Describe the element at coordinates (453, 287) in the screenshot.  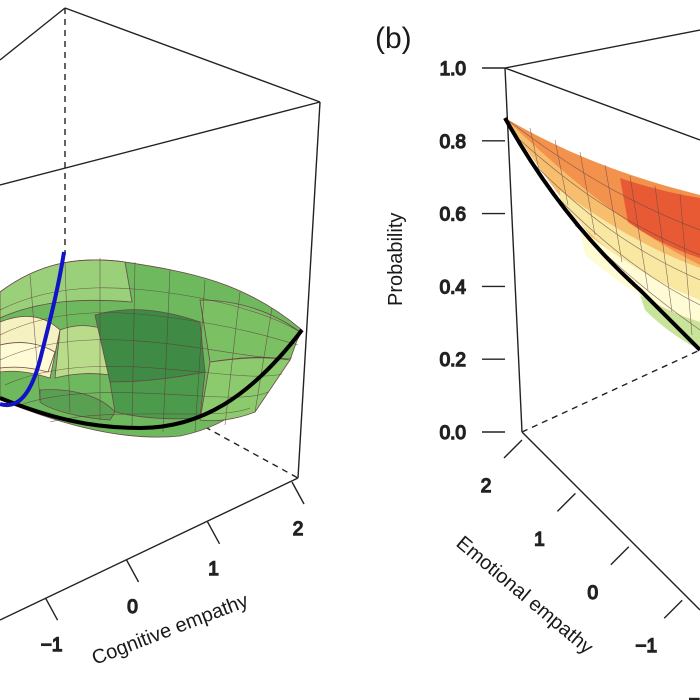
I see `panel-b-z-tick-label: 0.4` at that location.